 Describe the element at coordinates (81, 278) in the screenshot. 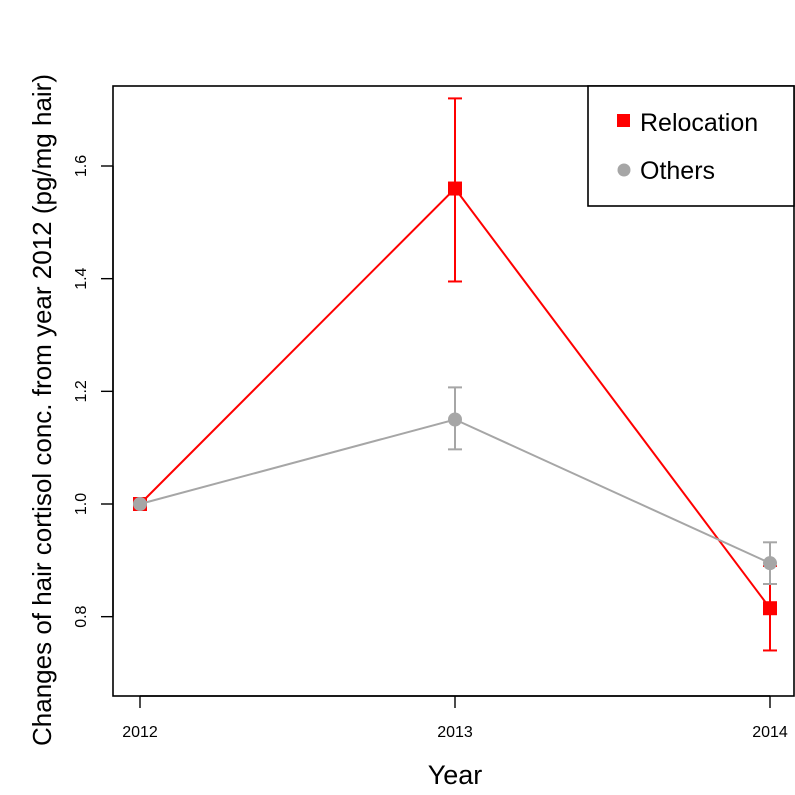

I see `y-tick-label: 1.4` at that location.